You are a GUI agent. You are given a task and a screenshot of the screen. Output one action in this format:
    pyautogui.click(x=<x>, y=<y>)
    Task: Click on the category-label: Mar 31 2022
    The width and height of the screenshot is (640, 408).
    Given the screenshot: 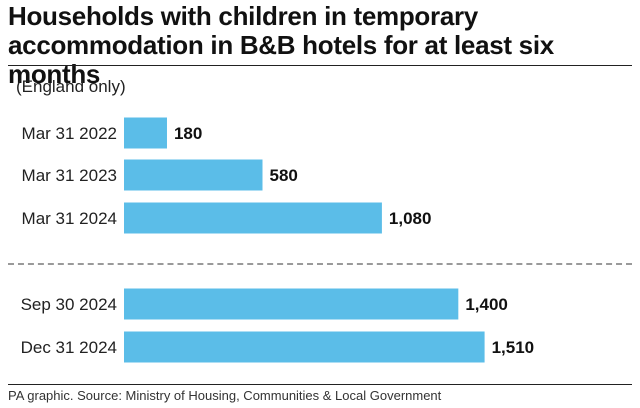 What is the action you would take?
    pyautogui.click(x=69, y=133)
    